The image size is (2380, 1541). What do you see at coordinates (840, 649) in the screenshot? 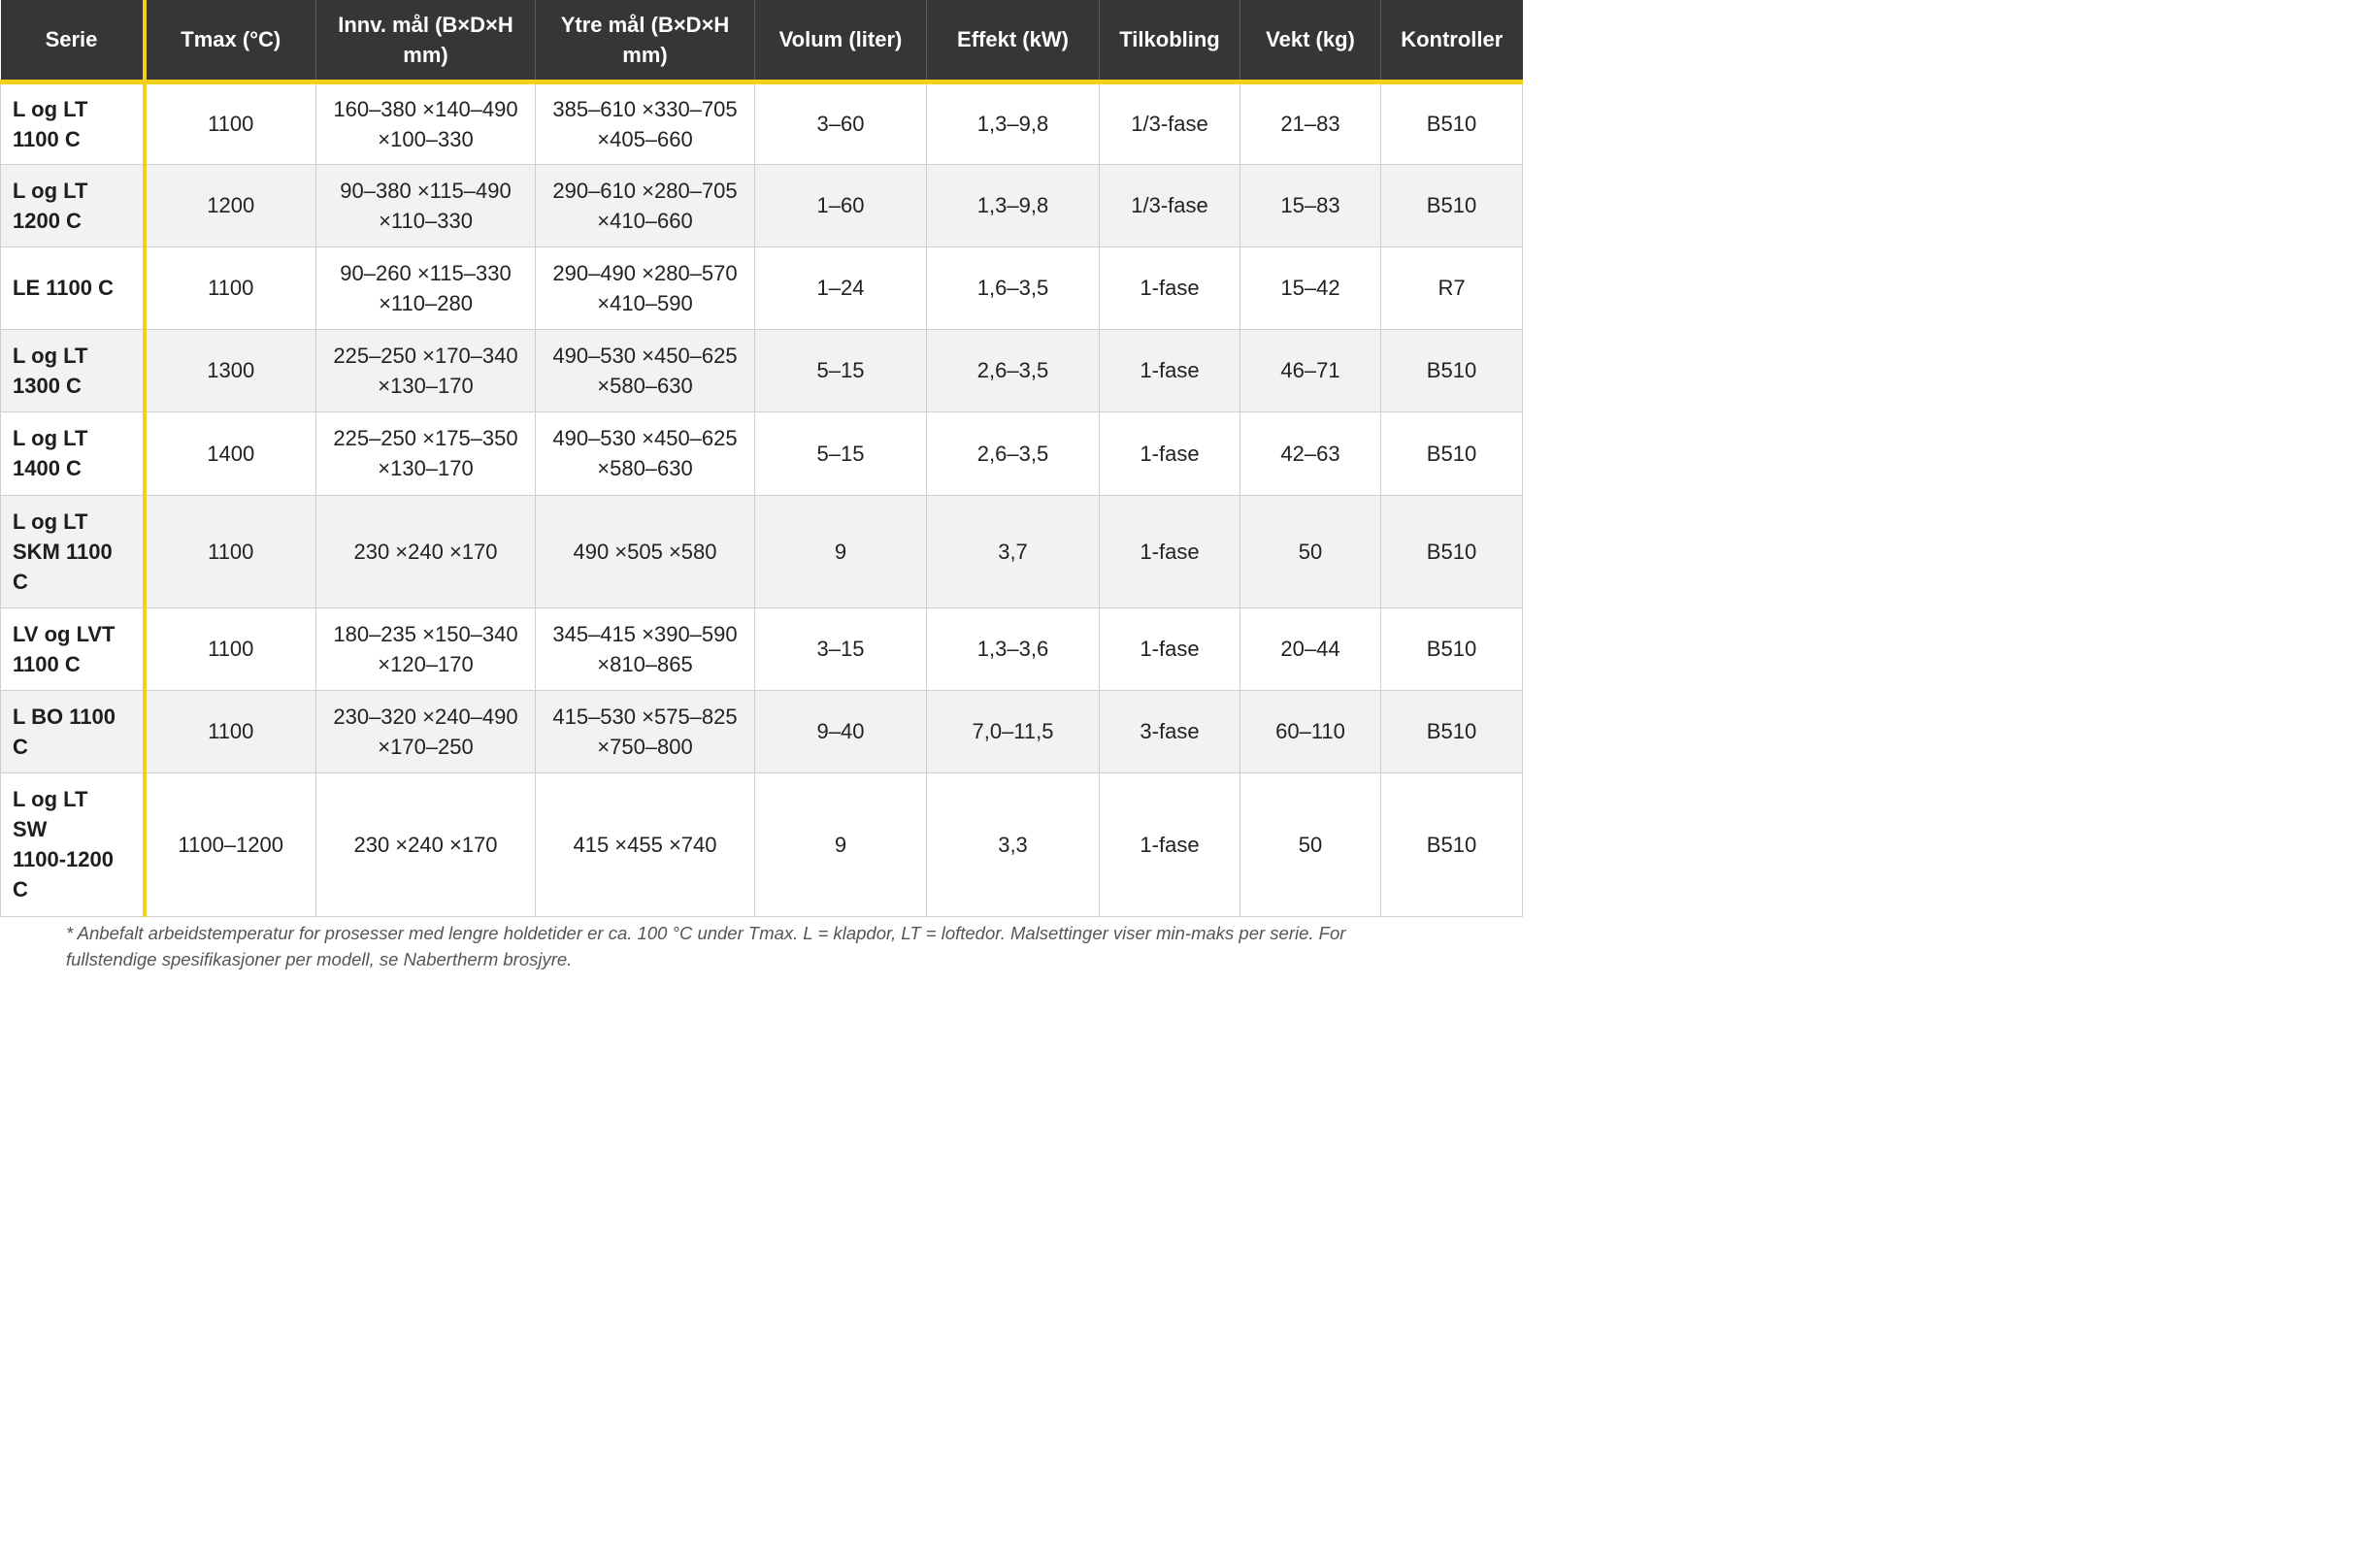
I see `cell-volume: 3–15` at bounding box center [840, 649].